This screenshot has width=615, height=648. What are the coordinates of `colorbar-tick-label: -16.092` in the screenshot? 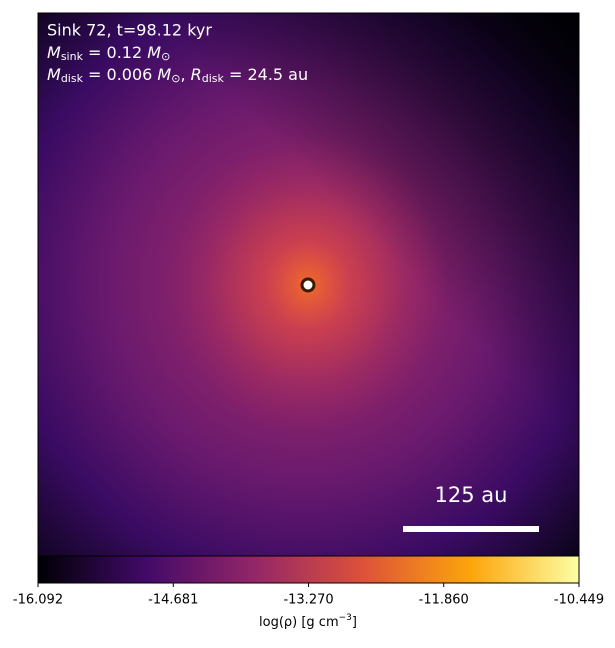 It's located at (38, 600).